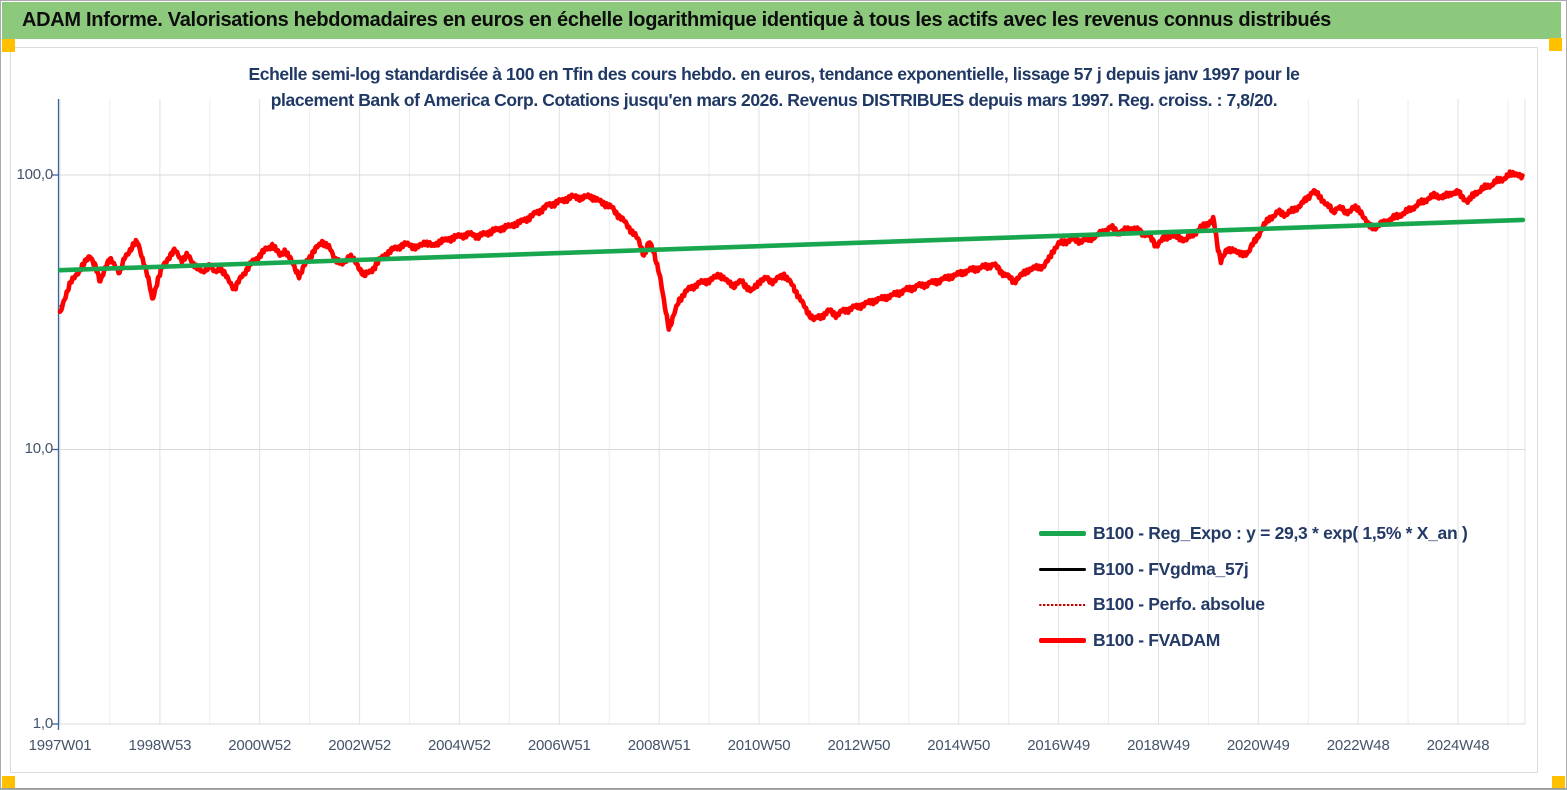 Image resolution: width=1567 pixels, height=790 pixels. I want to click on legend-label: B100 - FVgdma_57j, so click(1171, 568).